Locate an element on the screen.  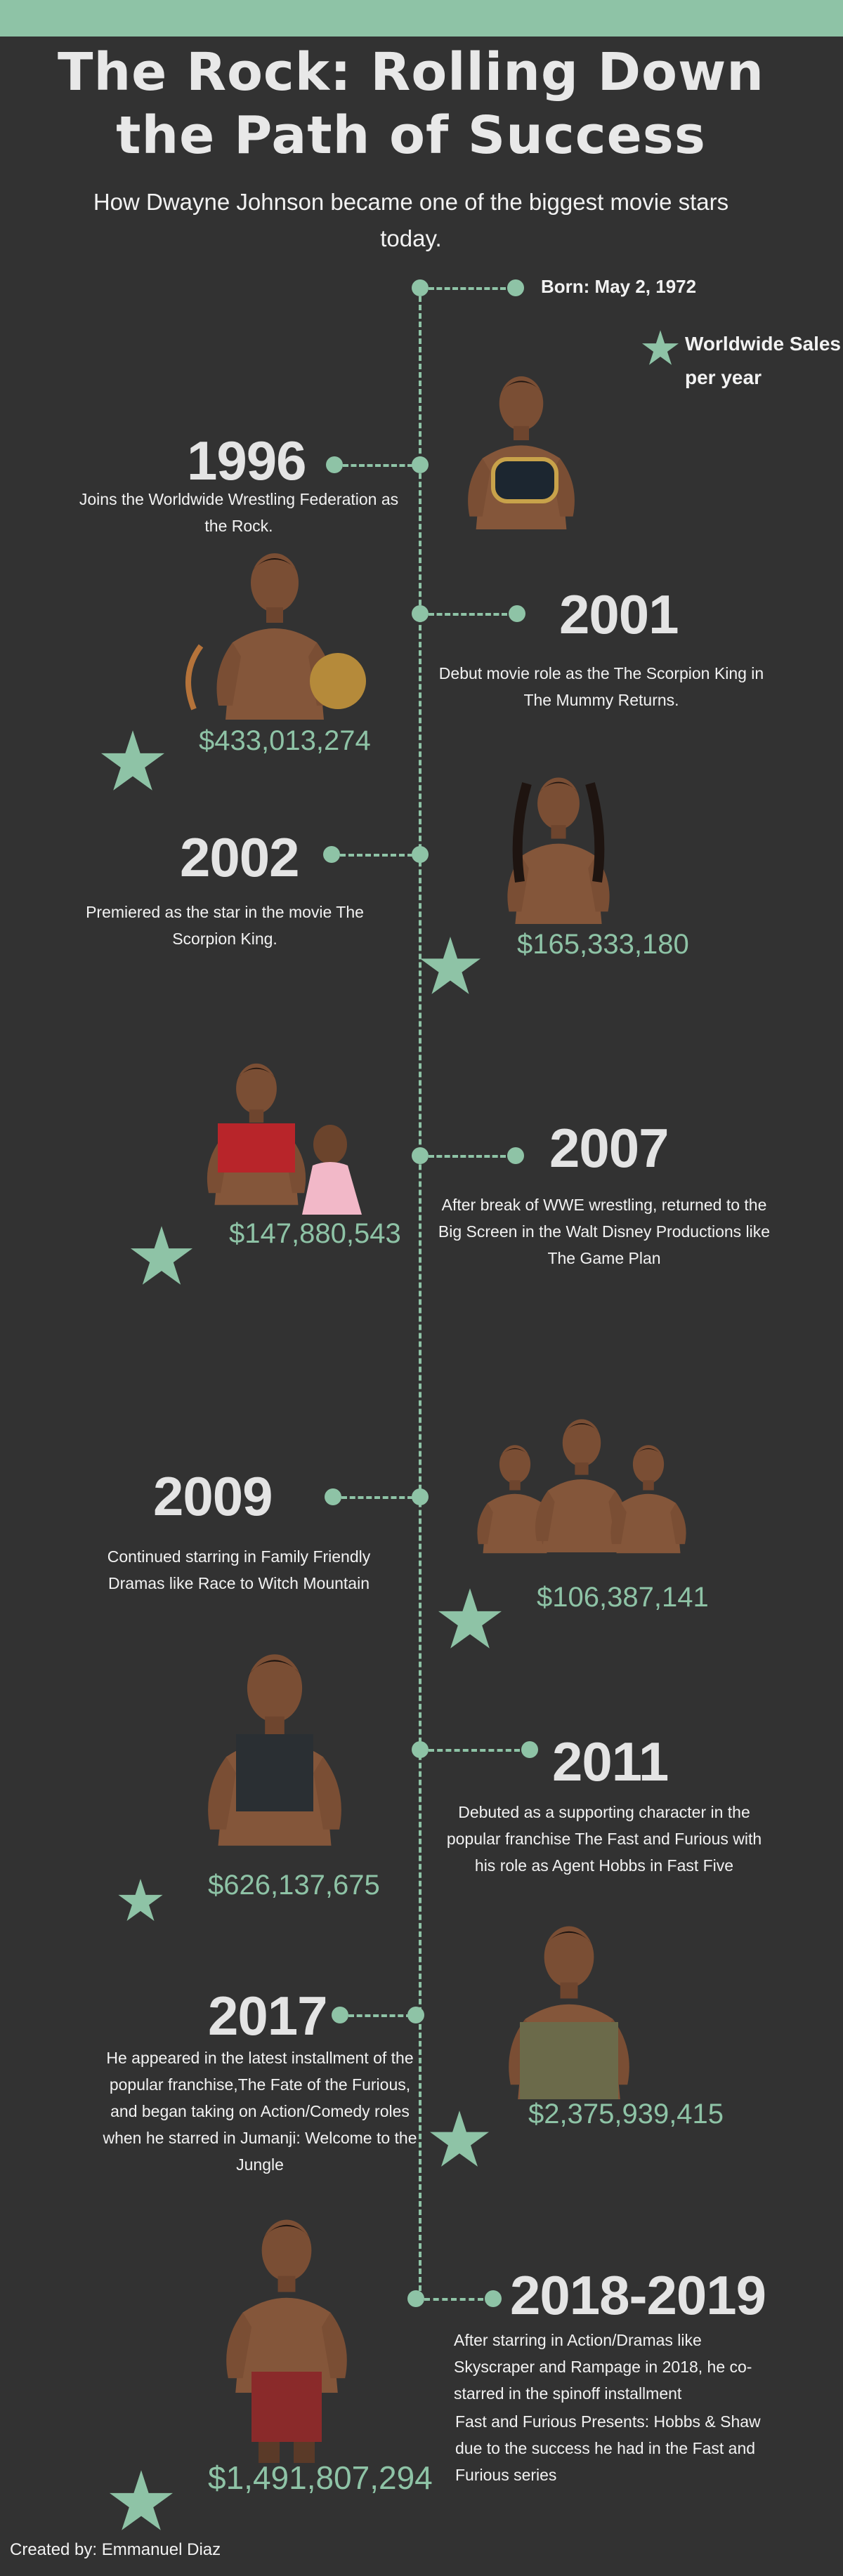
photo-2017-jumanji is located at coordinates (569, 2012).